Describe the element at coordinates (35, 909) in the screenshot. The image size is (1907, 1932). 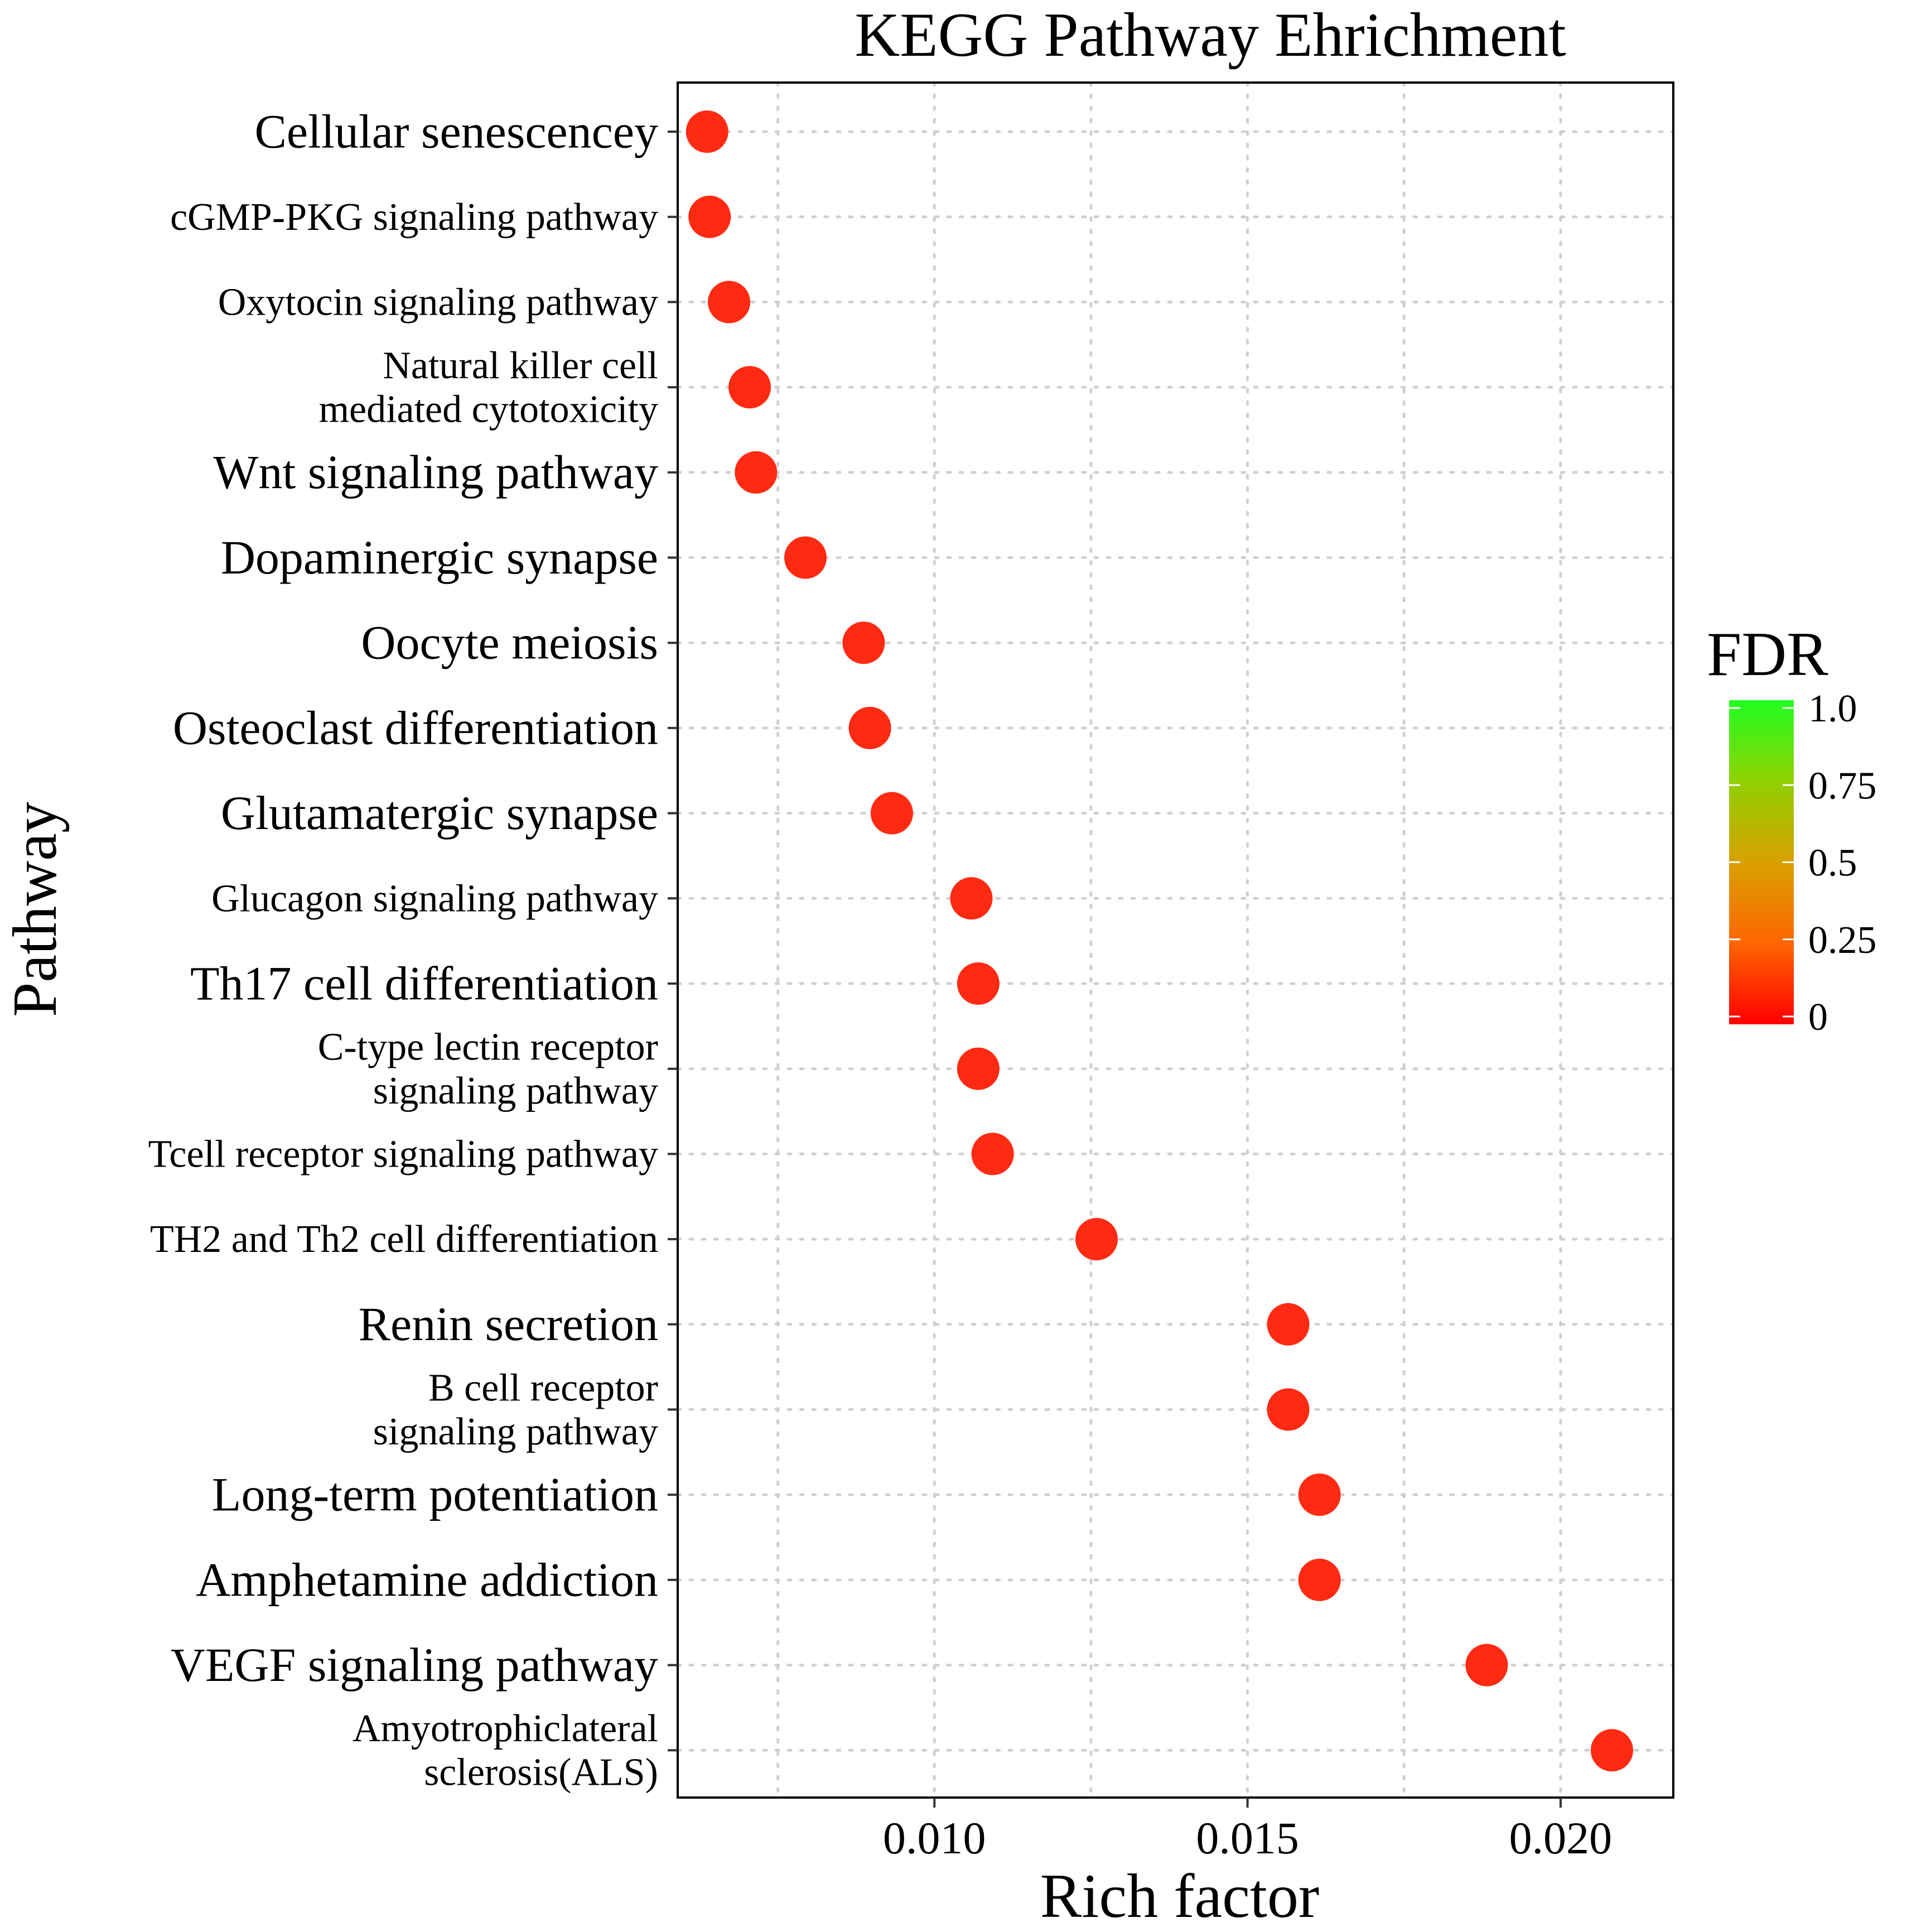
I see `y-axis-title: Pathway` at that location.